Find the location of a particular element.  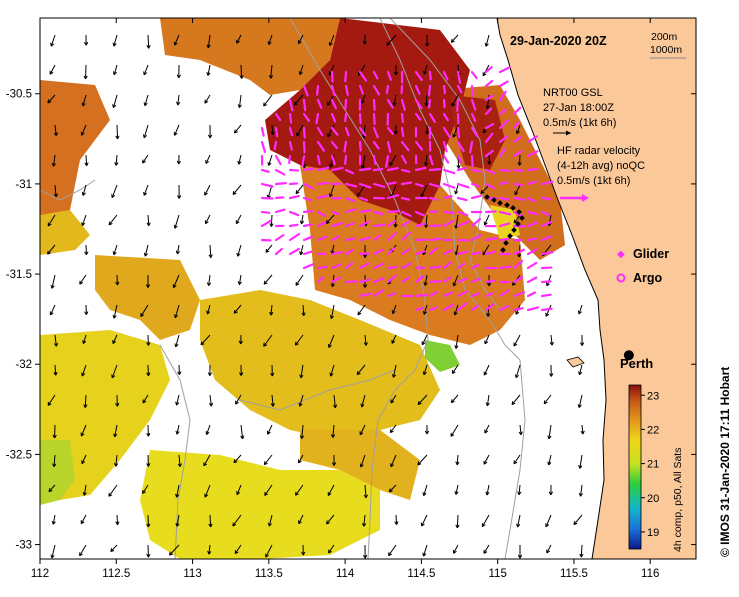

x-tick-label: 112.5 is located at coordinates (116, 574).